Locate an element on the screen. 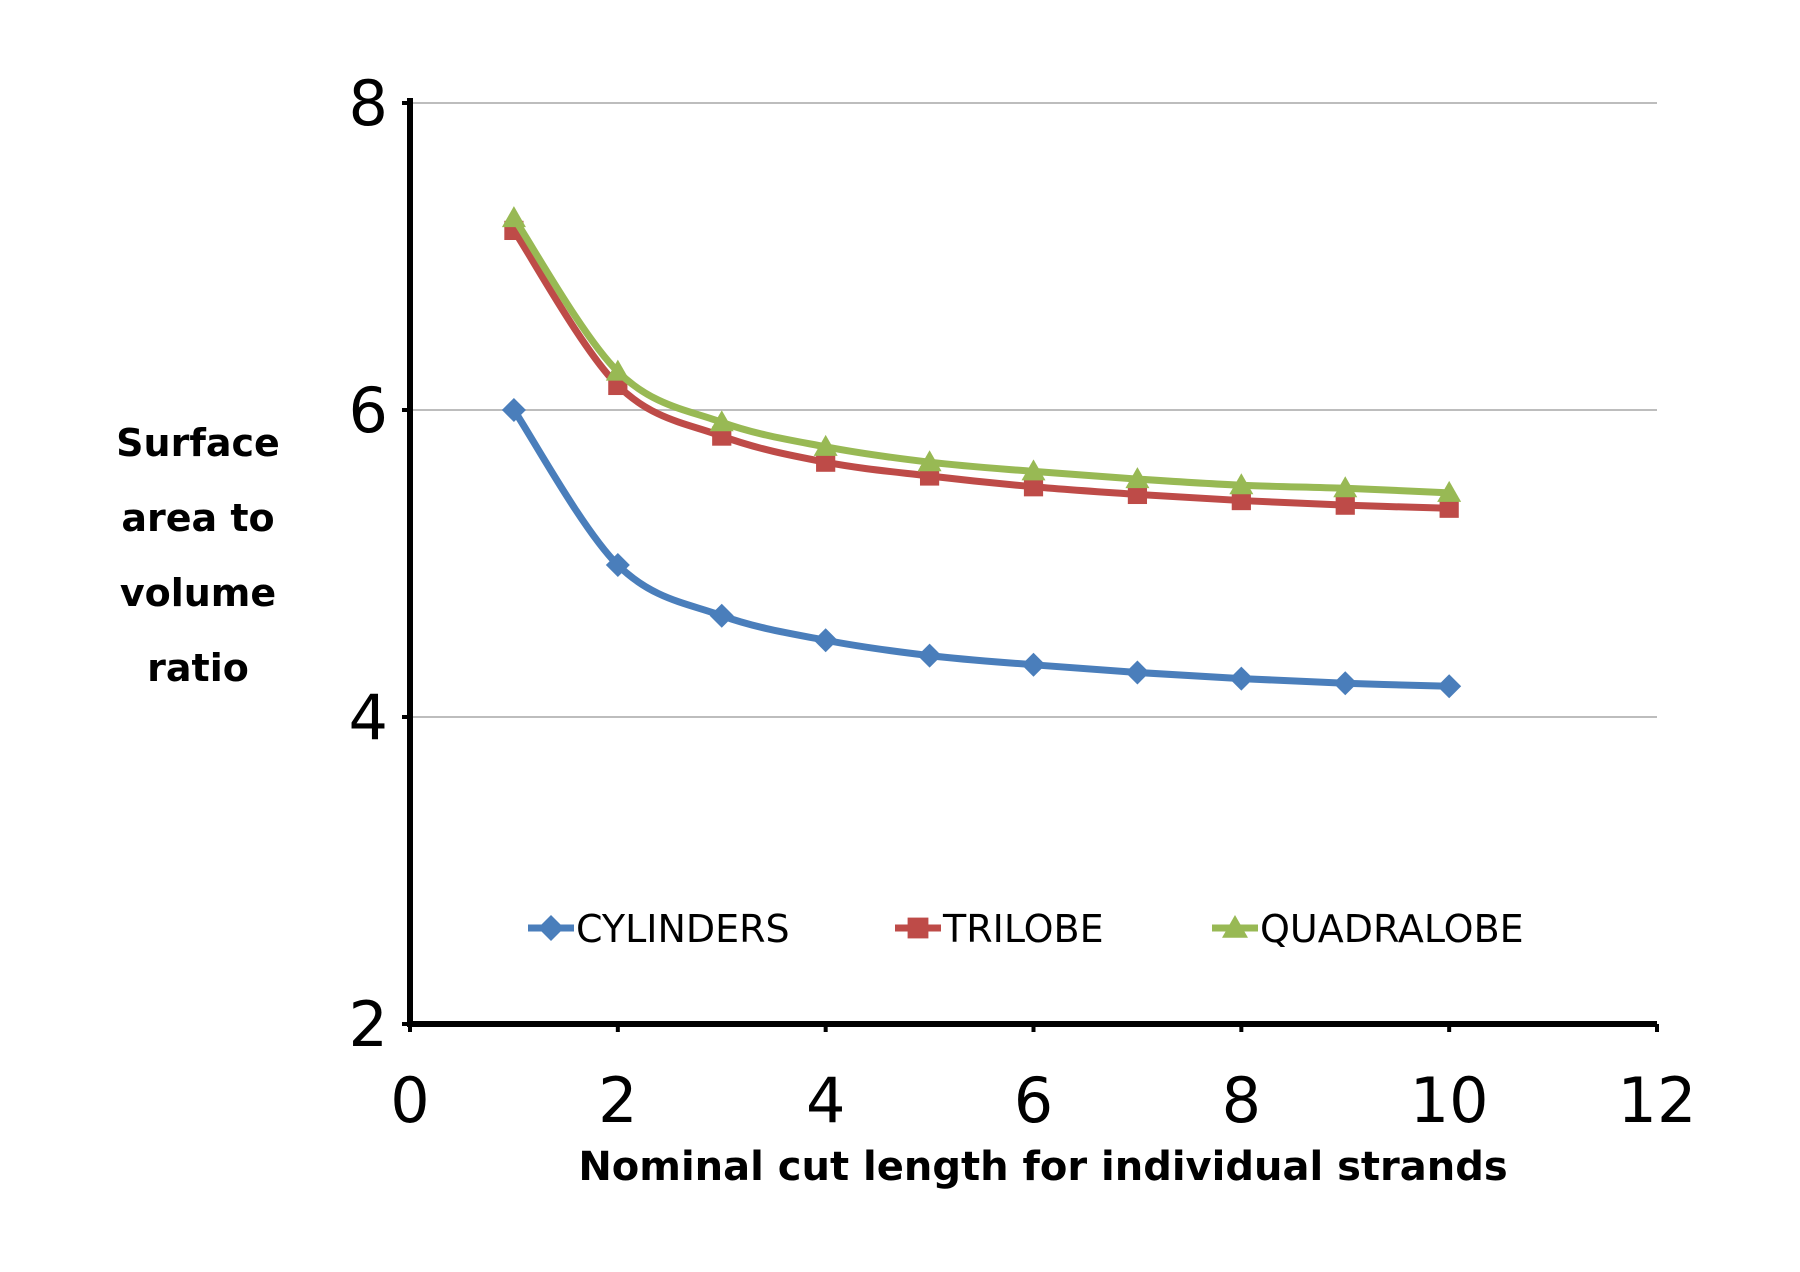 The width and height of the screenshot is (1800, 1272). y-axis-label: Surface area to volume ratio is located at coordinates (198, 555).